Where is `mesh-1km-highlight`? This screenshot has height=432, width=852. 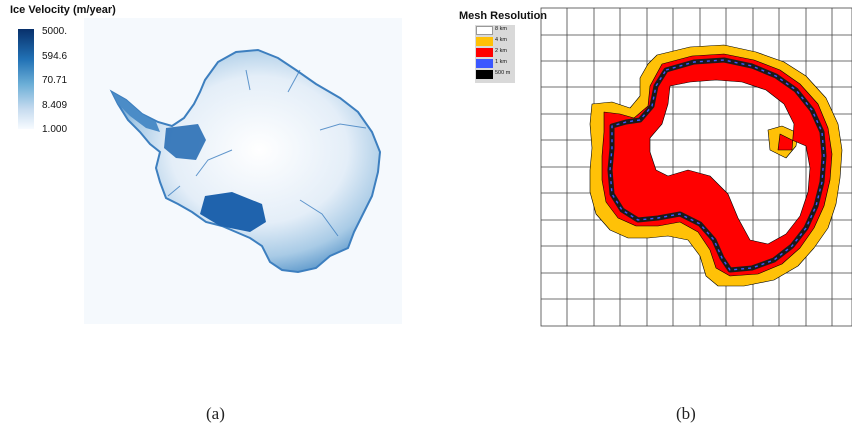 mesh-1km-highlight is located at coordinates (717, 165).